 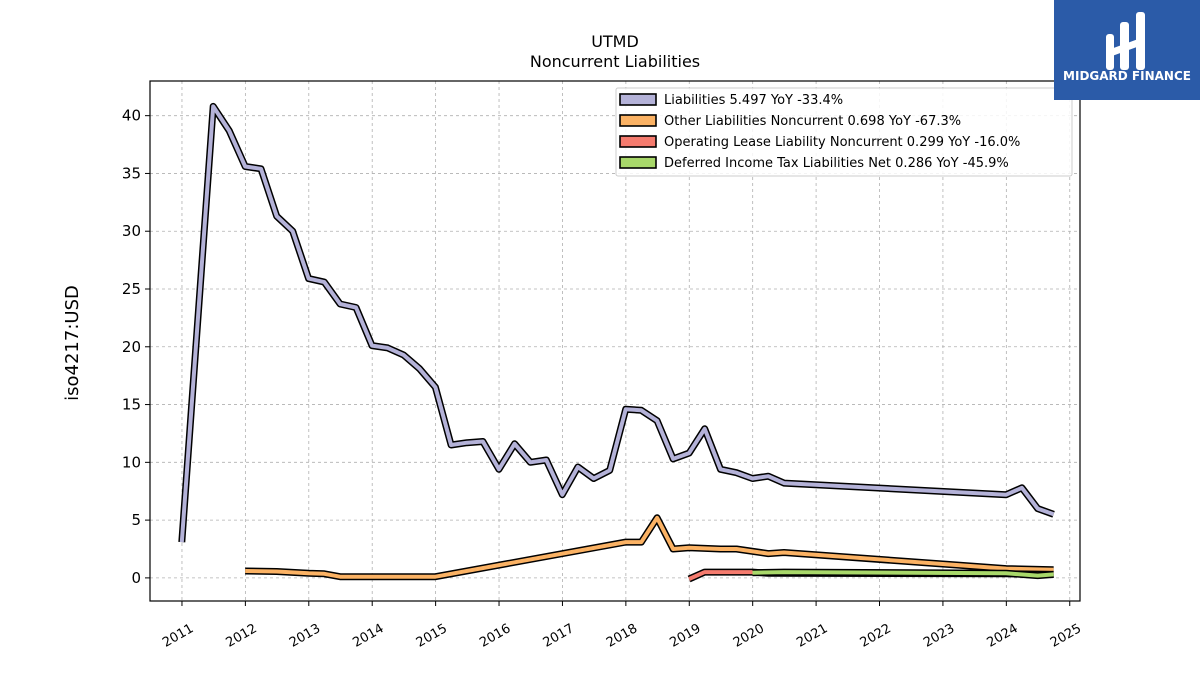 What do you see at coordinates (622, 636) in the screenshot?
I see `x-tick-label: 2018` at bounding box center [622, 636].